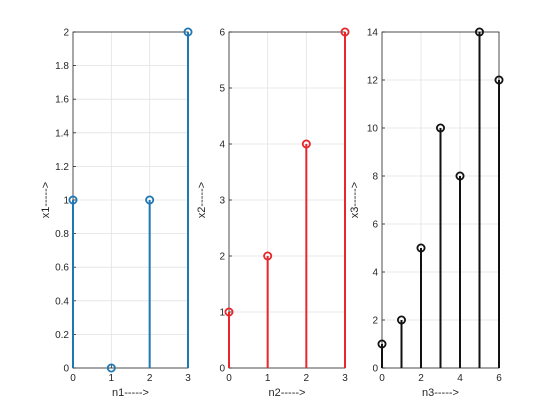 This screenshot has height=413, width=551. Describe the element at coordinates (460, 378) in the screenshot. I see `x-tick-label: 4` at that location.